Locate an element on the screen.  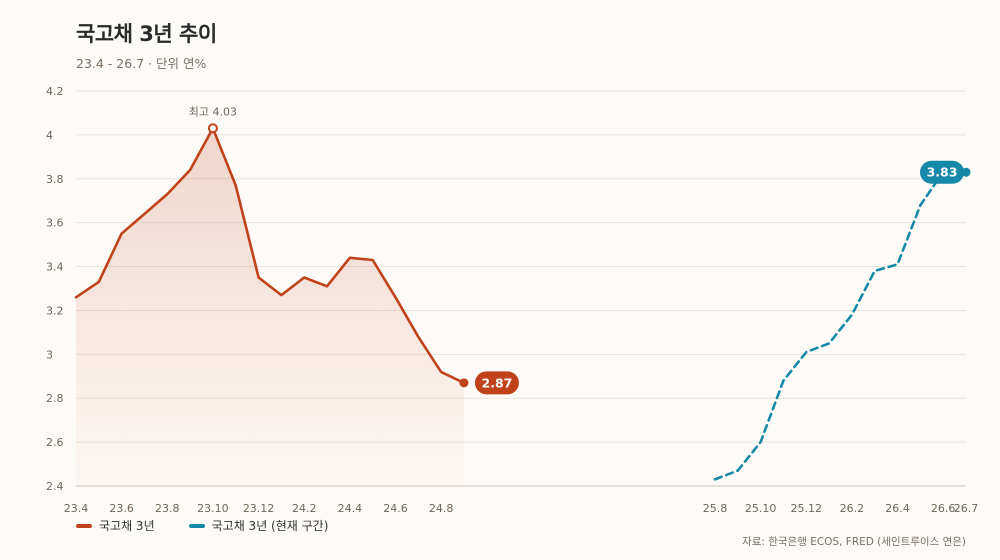
end-value-label: 3.83 is located at coordinates (942, 172).